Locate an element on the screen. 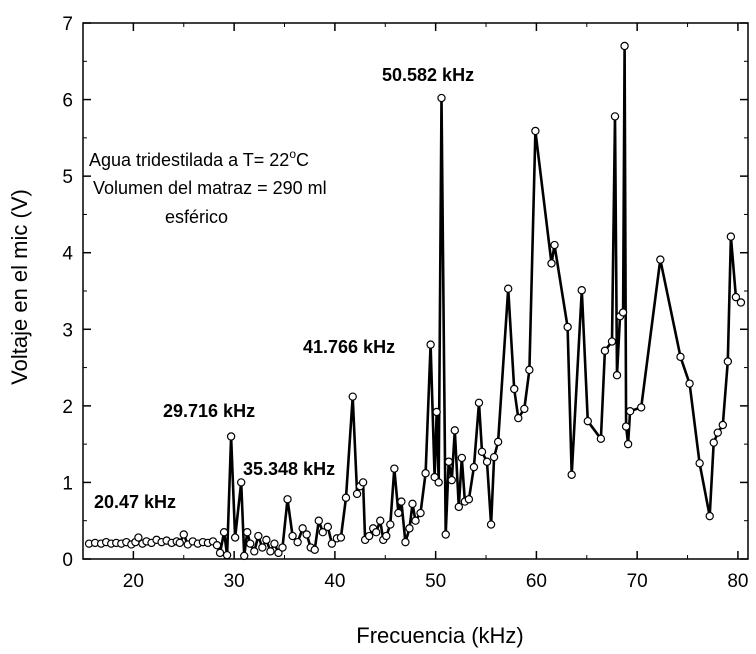 The width and height of the screenshot is (756, 654). x-tick-label: 40 is located at coordinates (334, 581).